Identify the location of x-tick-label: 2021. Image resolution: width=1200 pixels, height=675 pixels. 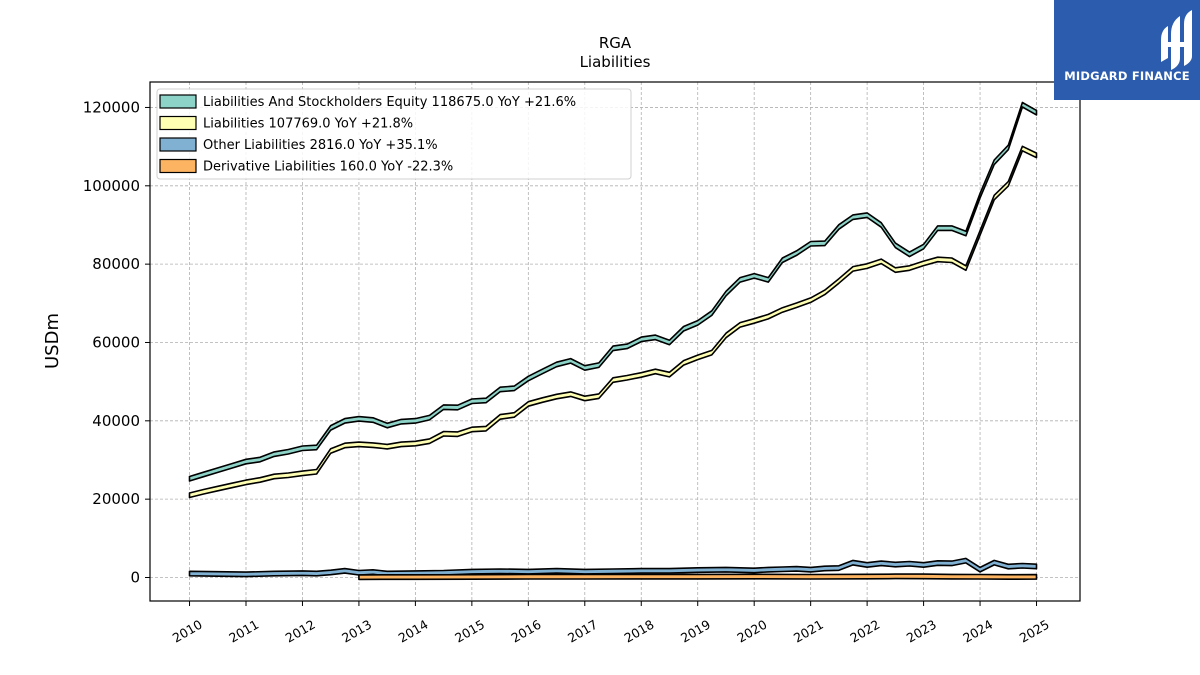
(808, 631).